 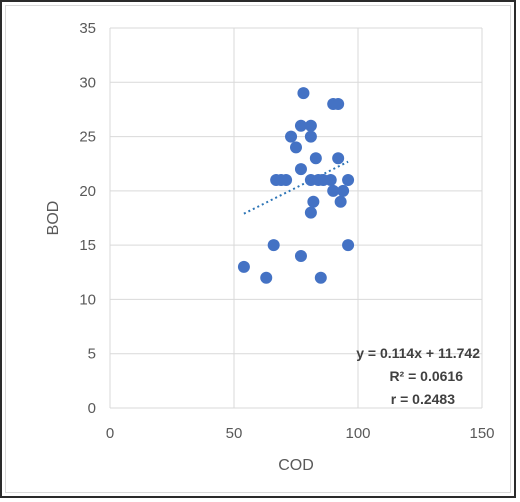 What do you see at coordinates (87, 82) in the screenshot?
I see `y-tick-label: 30` at bounding box center [87, 82].